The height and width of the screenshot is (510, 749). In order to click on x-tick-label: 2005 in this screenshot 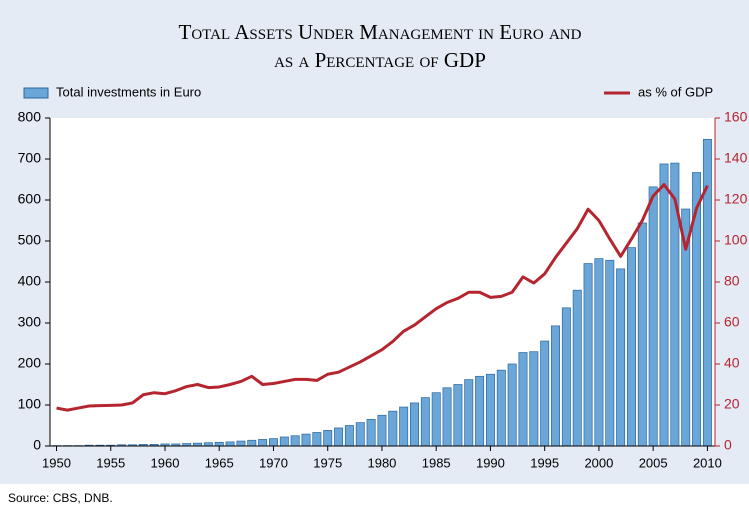, I will do `click(653, 462)`.